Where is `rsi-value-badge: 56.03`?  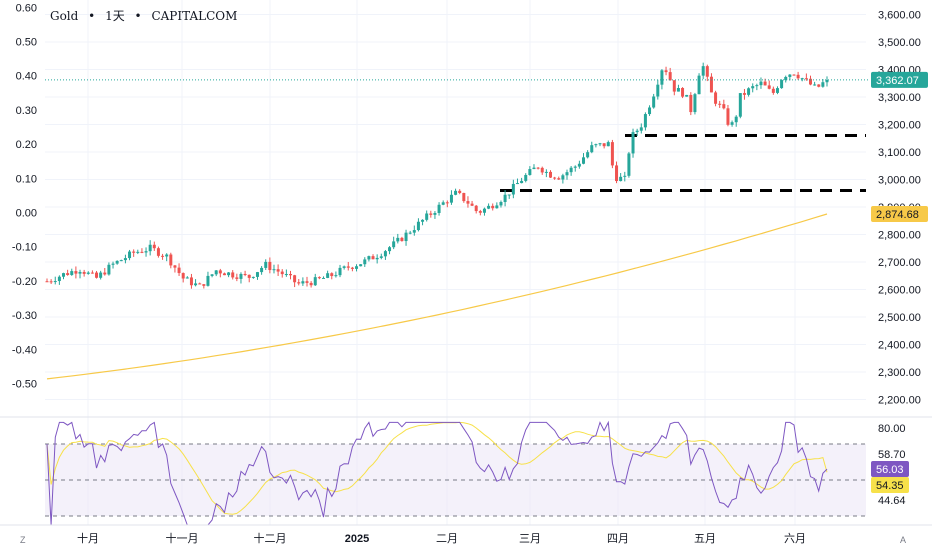
rsi-value-badge: 56.03 is located at coordinates (890, 469).